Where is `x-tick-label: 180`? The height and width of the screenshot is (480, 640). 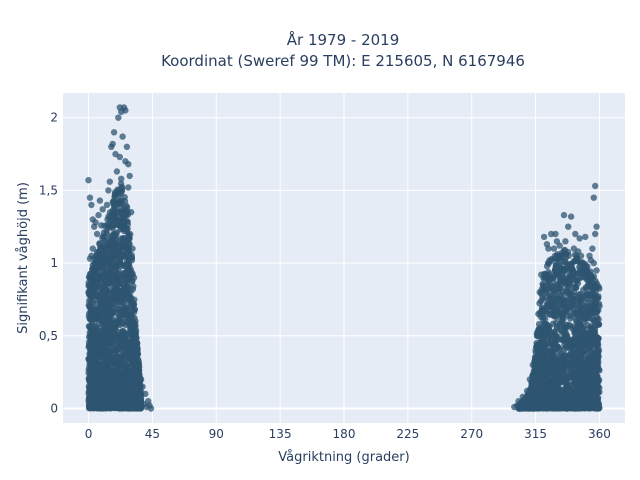
x-tick-label: 180 is located at coordinates (344, 434).